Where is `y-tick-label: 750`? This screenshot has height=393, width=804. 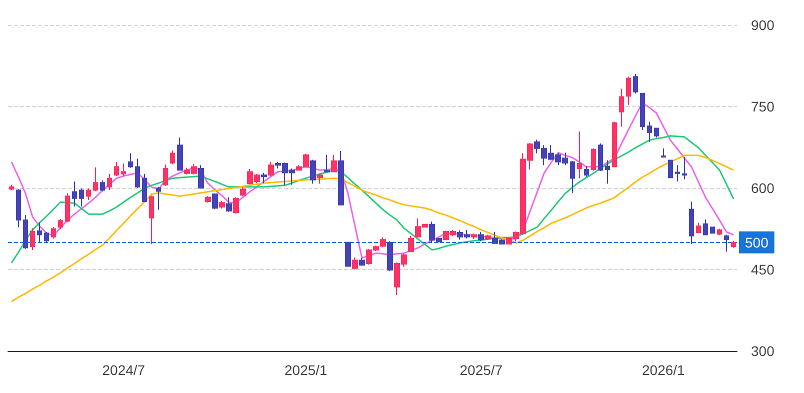 y-tick-label: 750 is located at coordinates (763, 106).